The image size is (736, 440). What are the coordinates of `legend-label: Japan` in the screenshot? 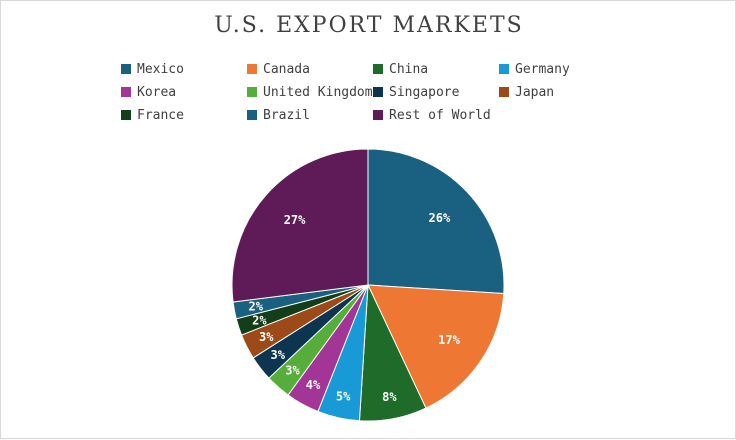 It's located at (535, 92).